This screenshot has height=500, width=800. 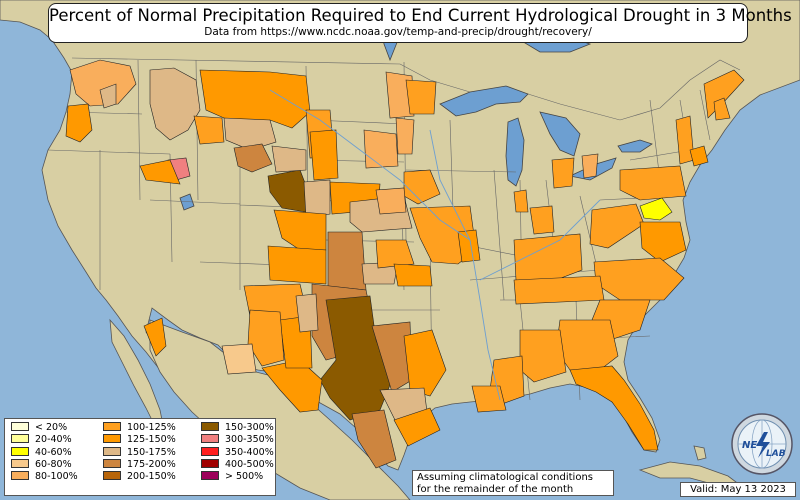 What do you see at coordinates (505, 477) in the screenshot?
I see `note-line-1: Assuming climatological conditions` at bounding box center [505, 477].